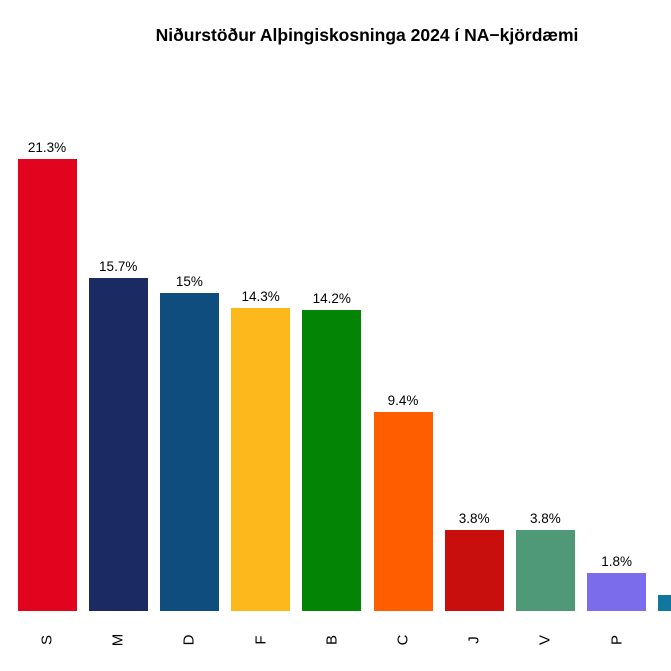  Describe the element at coordinates (189, 452) in the screenshot. I see `bar-D` at that location.